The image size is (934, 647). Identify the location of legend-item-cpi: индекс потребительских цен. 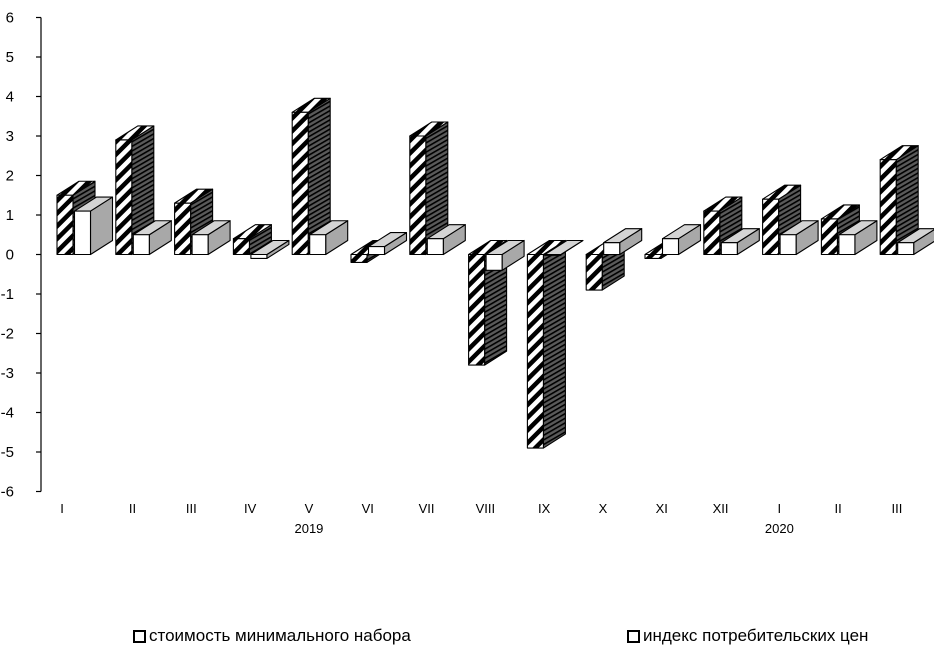
(747, 636).